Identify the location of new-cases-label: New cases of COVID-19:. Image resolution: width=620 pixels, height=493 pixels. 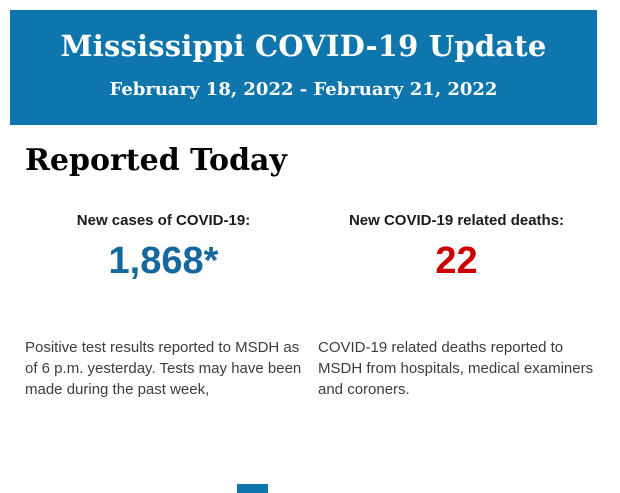
(163, 220).